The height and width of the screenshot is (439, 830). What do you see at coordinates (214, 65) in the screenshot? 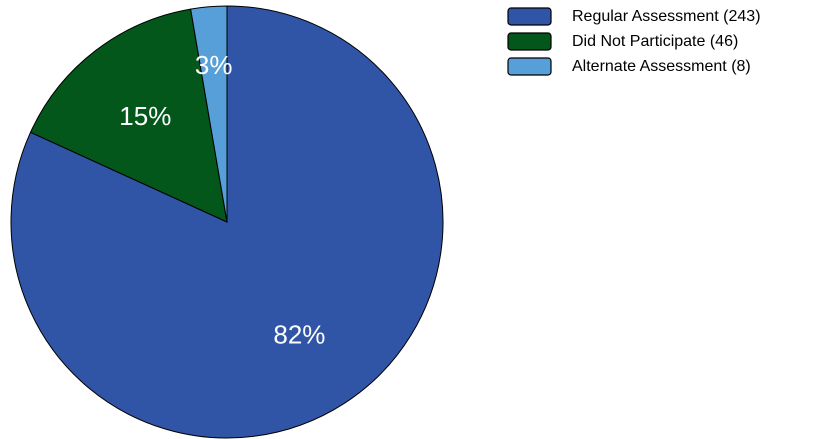
I see `pie-slice-label-2: 3%` at bounding box center [214, 65].